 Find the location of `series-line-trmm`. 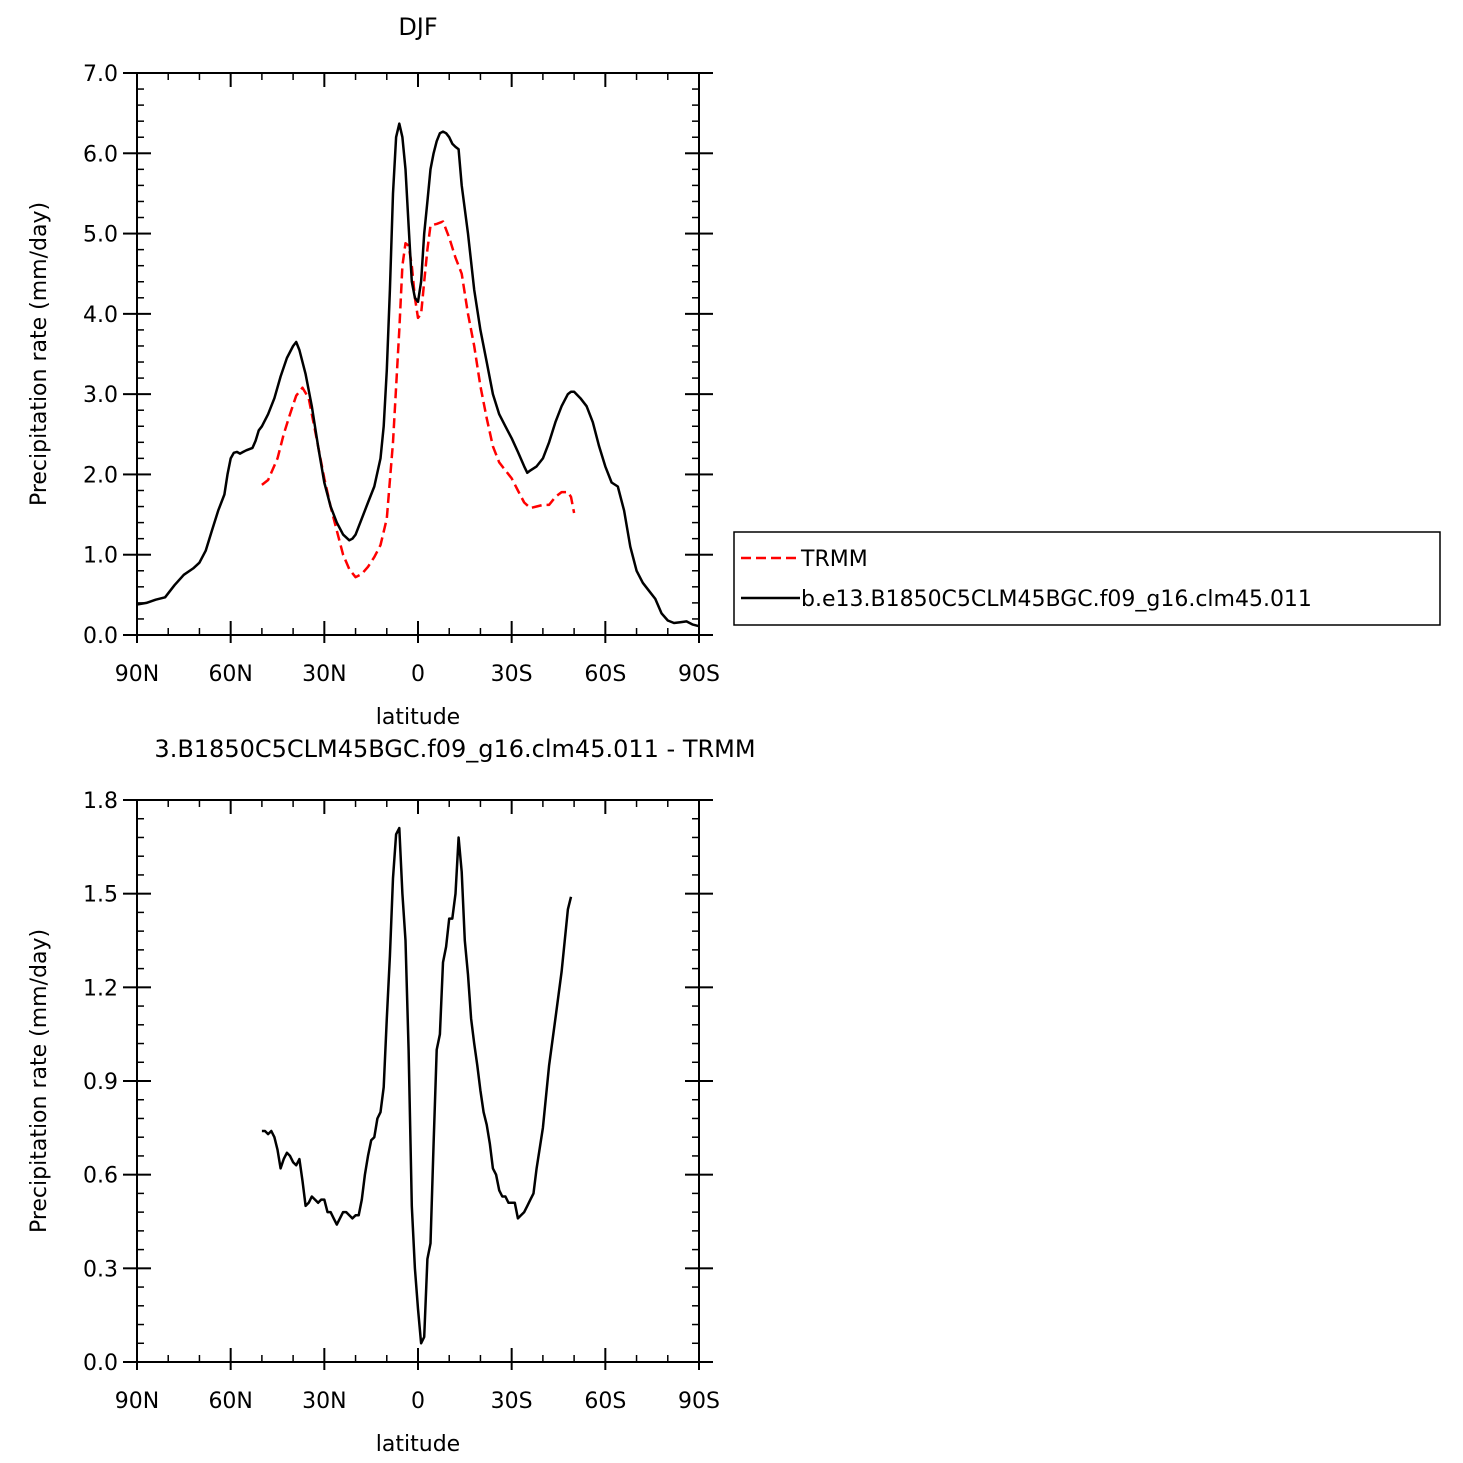

series-line-trmm is located at coordinates (418, 399).